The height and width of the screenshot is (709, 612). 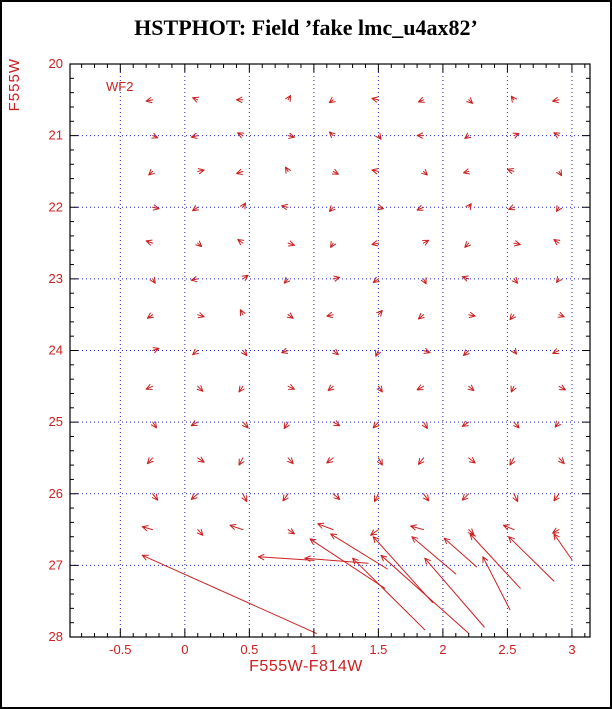 I want to click on svg-text: 3, so click(x=571, y=649).